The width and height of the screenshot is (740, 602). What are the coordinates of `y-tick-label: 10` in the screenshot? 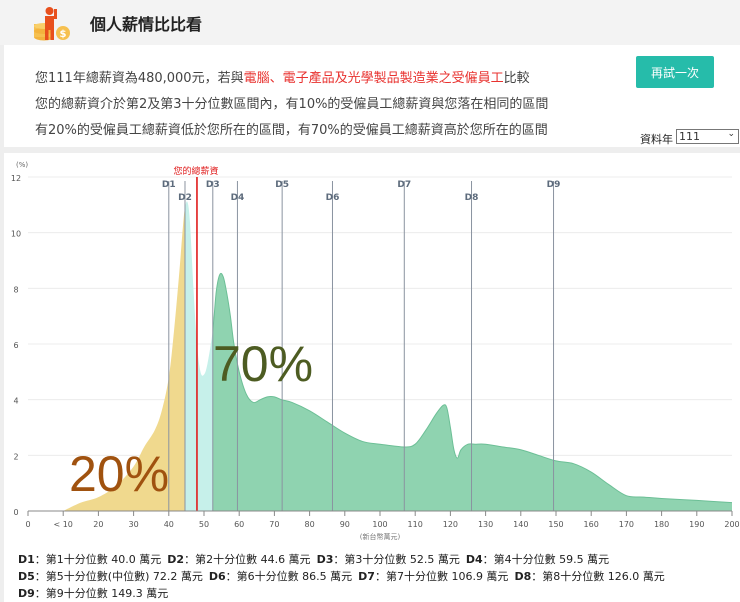 It's located at (16, 234).